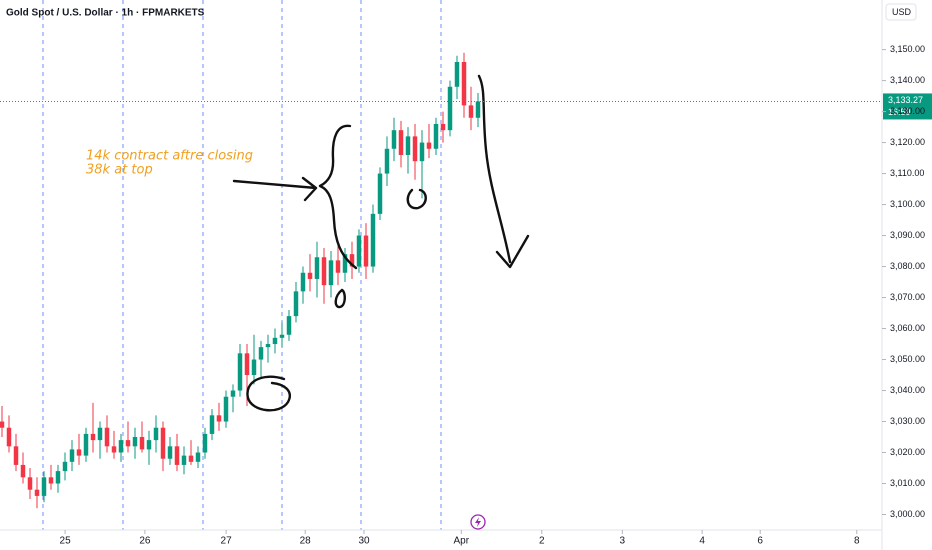 The width and height of the screenshot is (932, 550). I want to click on annotation-text: 14k contract aftre closing, so click(169, 156).